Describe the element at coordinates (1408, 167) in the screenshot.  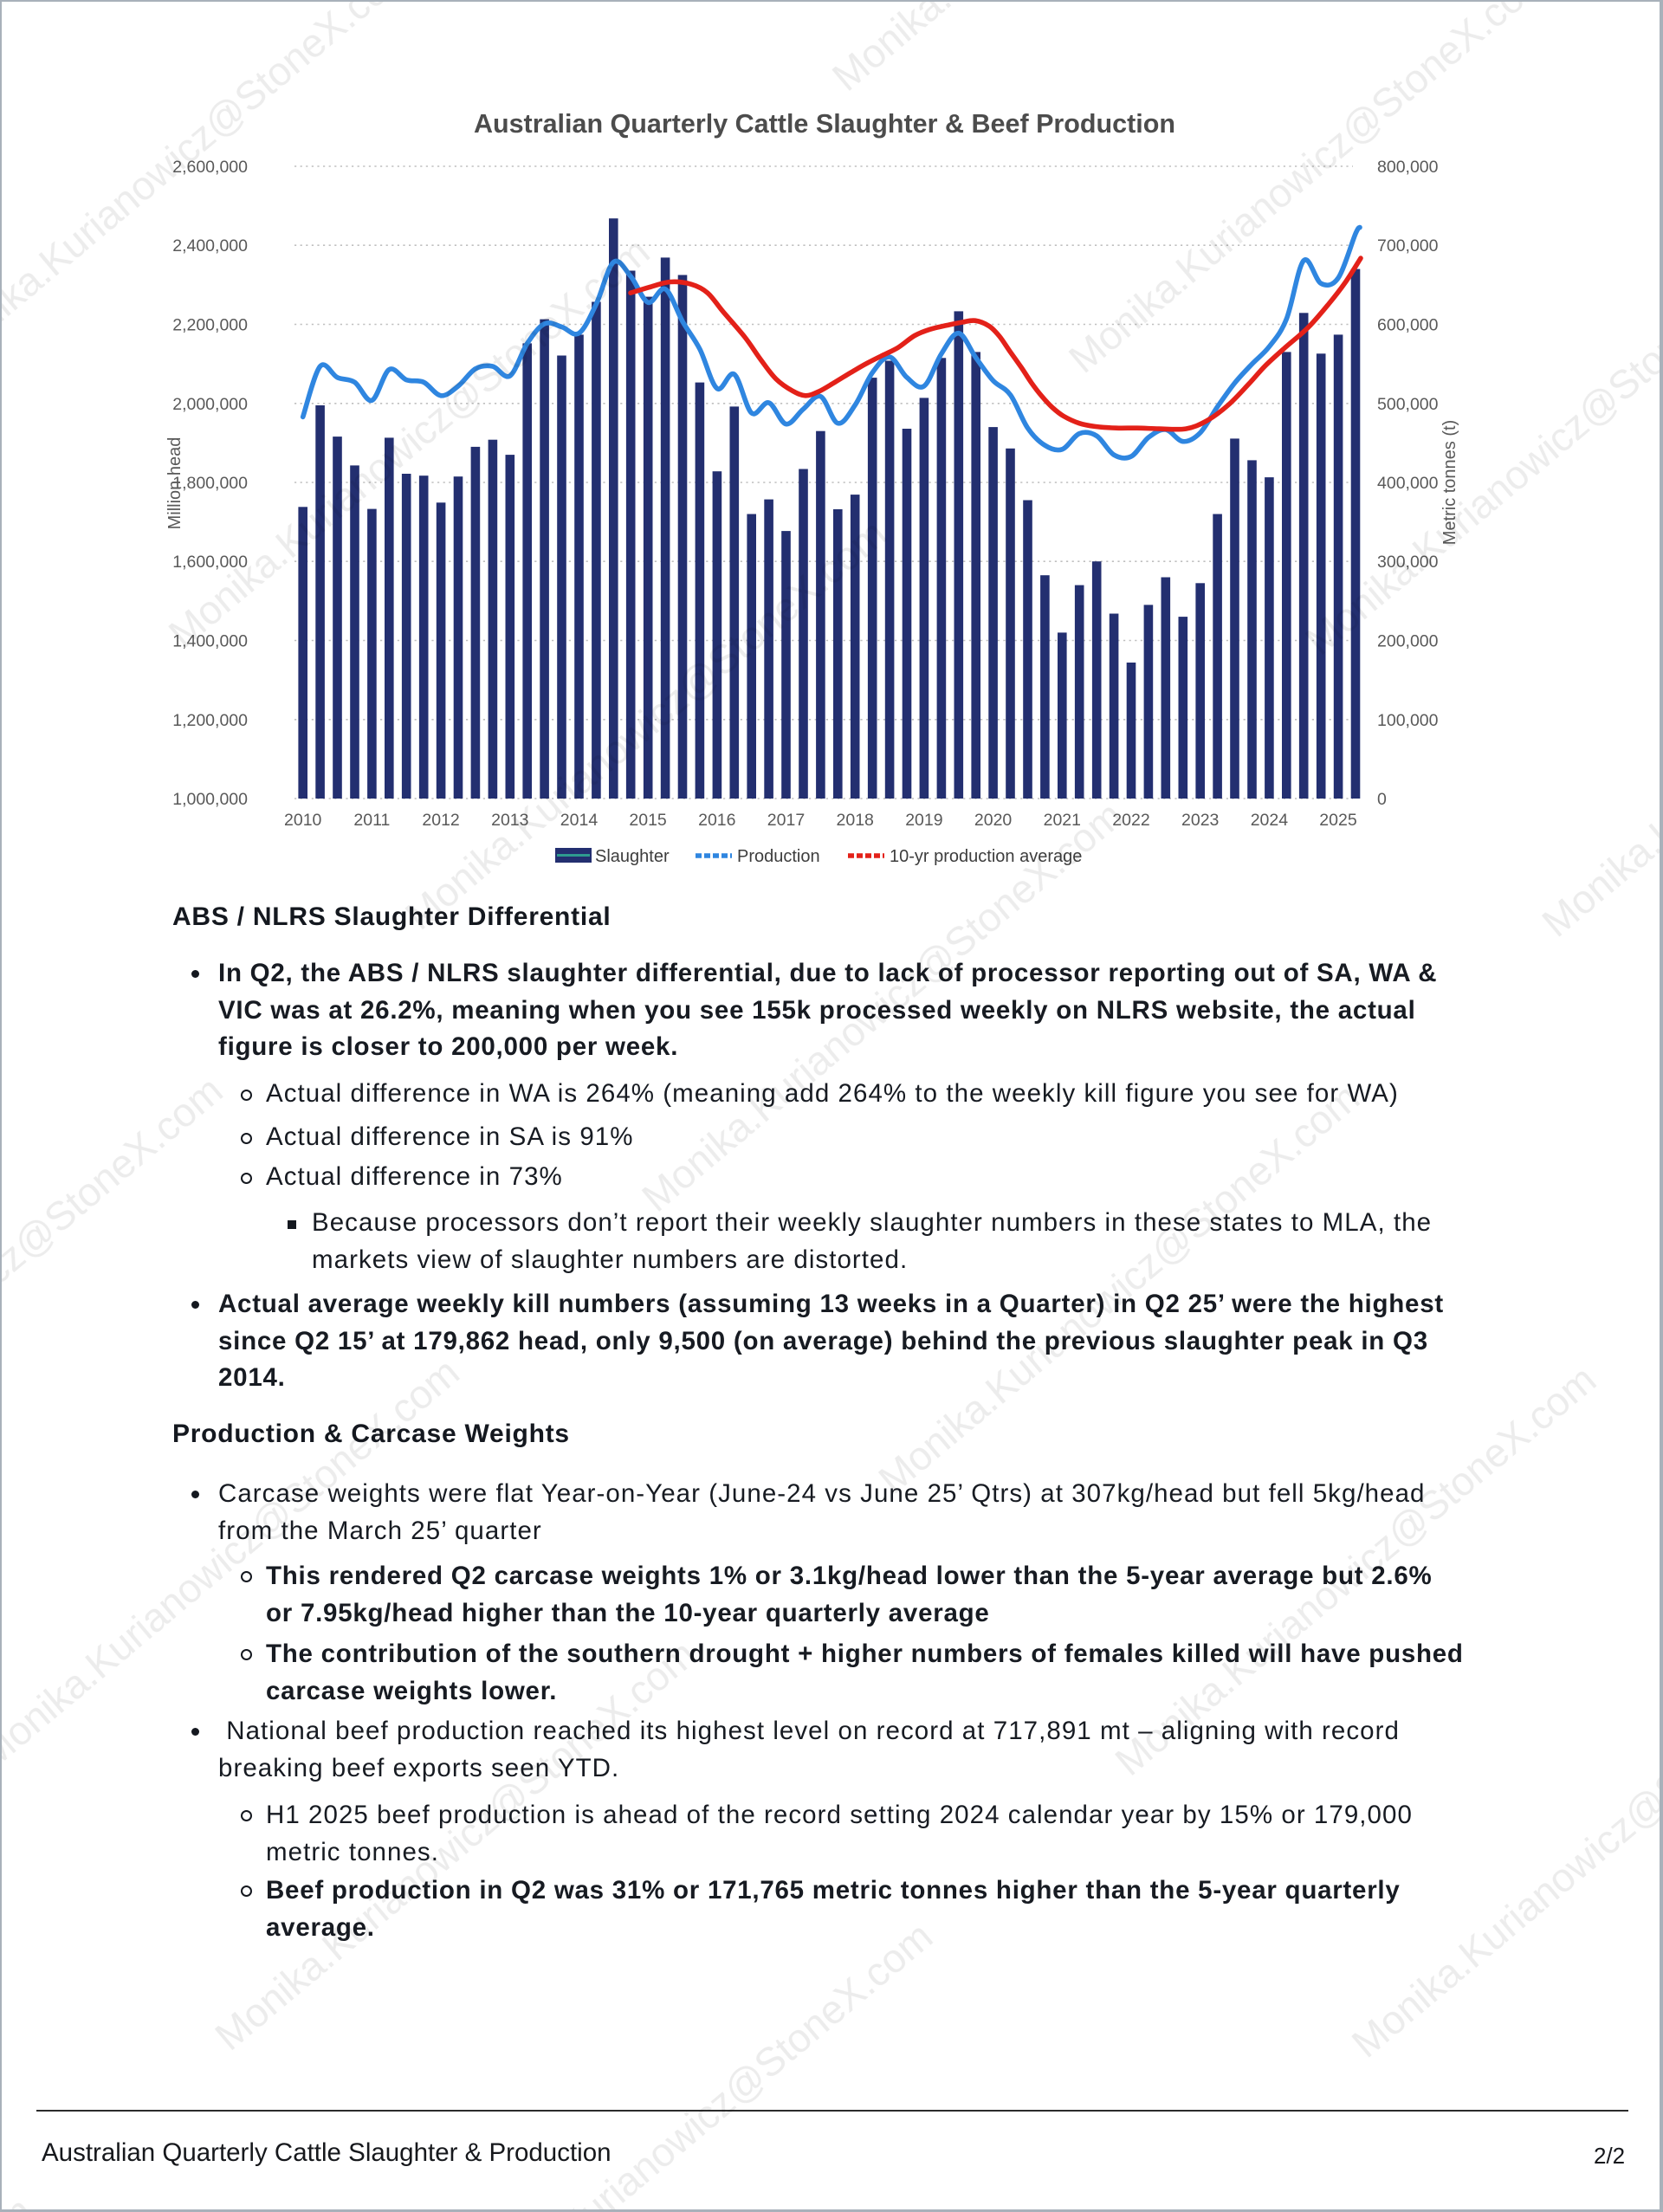
I see `svg-text: 800,000` at that location.